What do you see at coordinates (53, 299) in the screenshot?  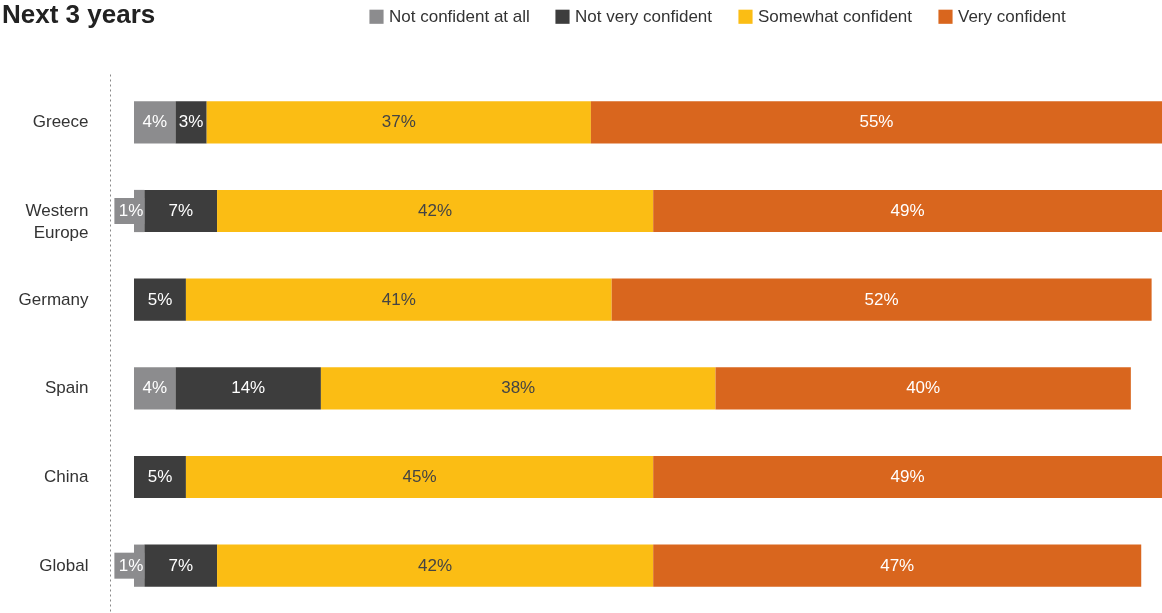 I see `y-tick-label: Germany` at bounding box center [53, 299].